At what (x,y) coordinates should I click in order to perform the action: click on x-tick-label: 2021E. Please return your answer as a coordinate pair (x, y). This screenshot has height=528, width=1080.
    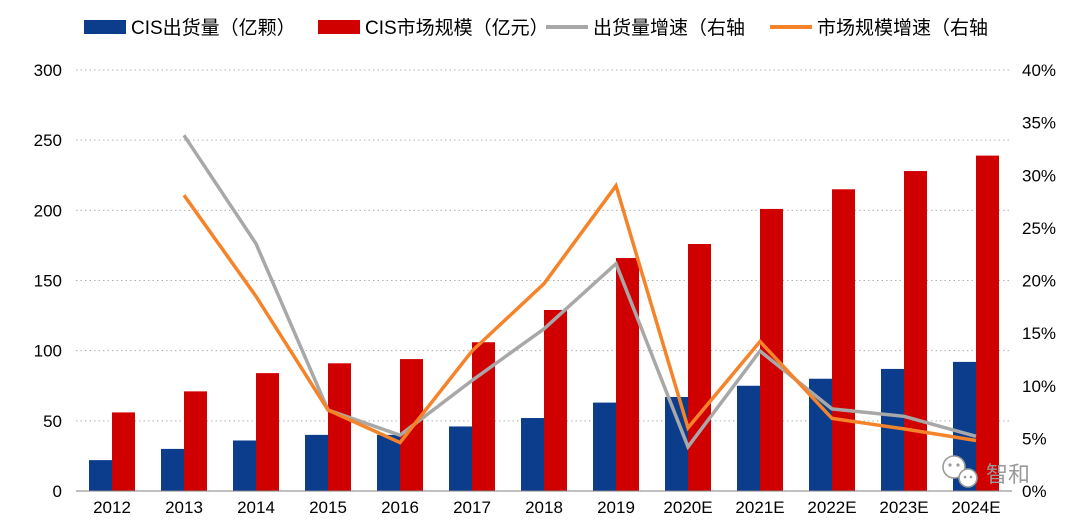
    Looking at the image, I should click on (759, 507).